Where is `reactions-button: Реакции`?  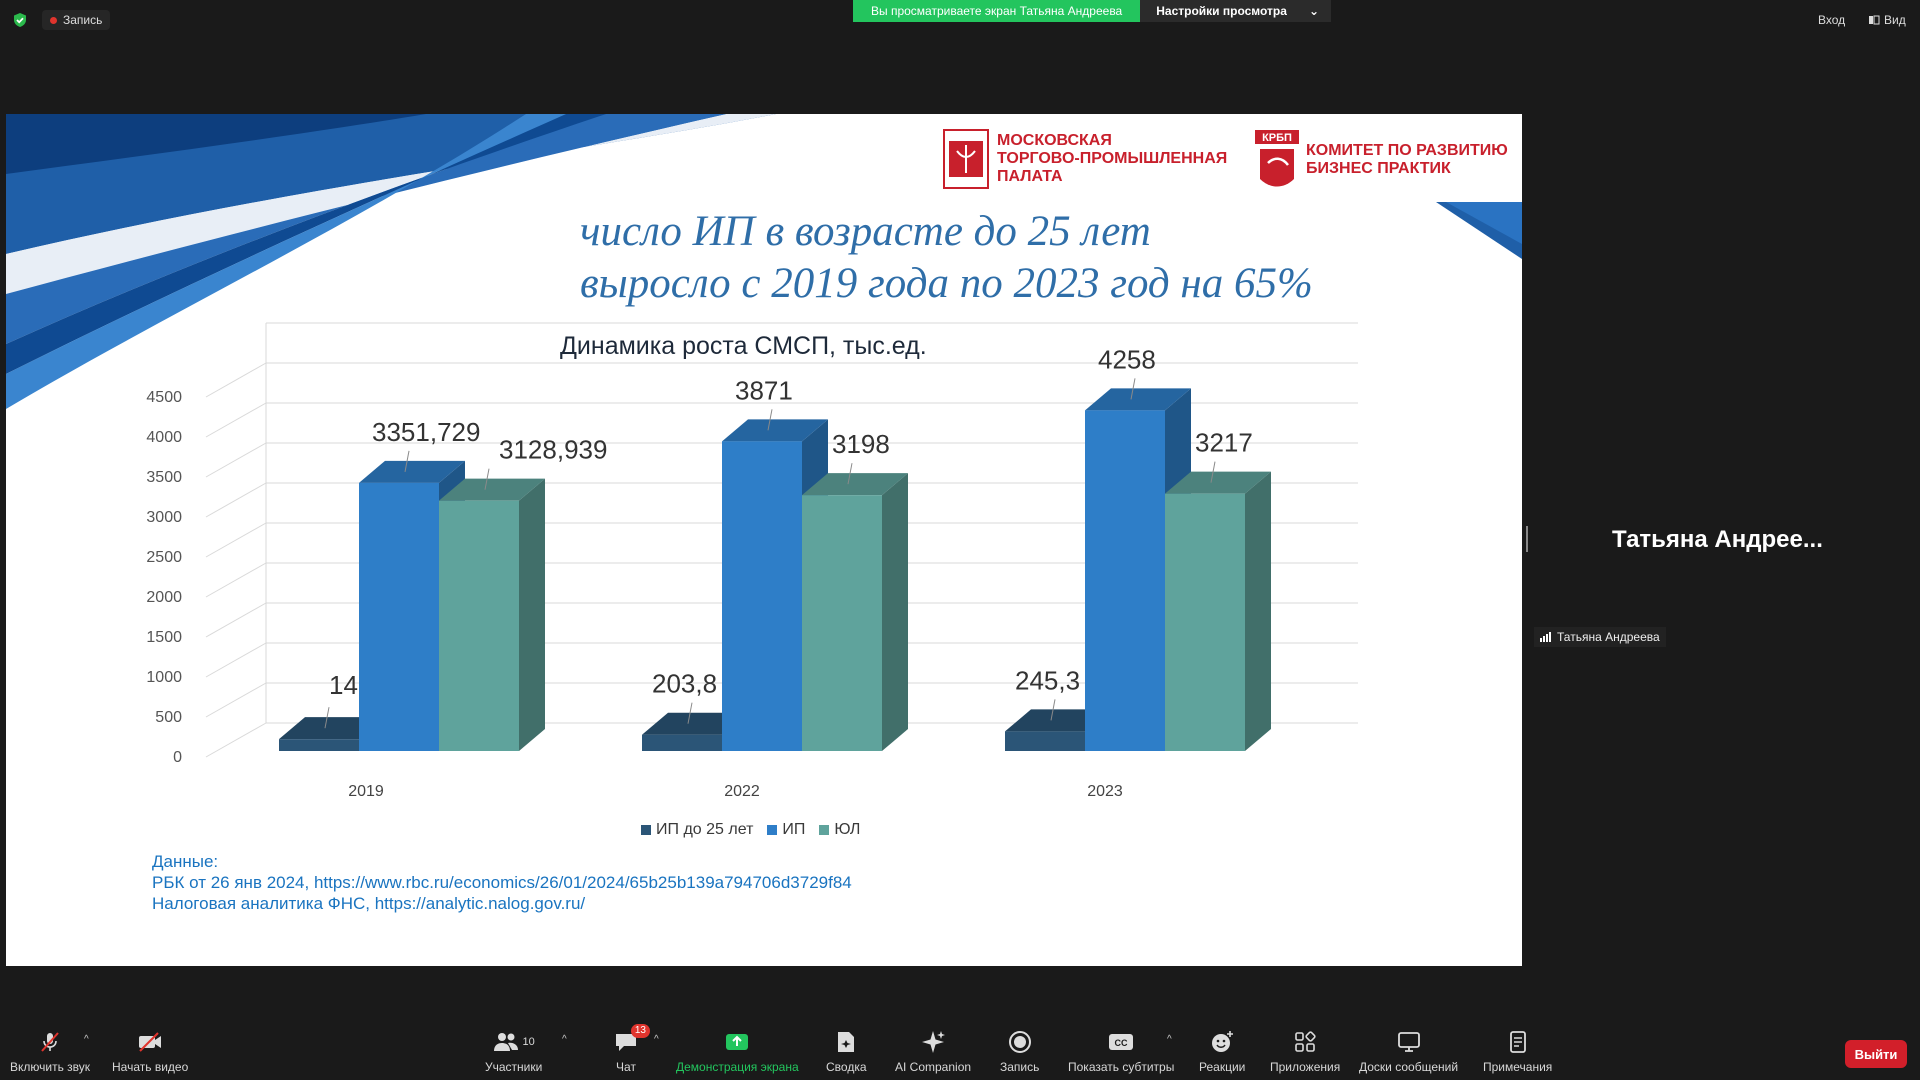 reactions-button: Реакции is located at coordinates (1222, 1052).